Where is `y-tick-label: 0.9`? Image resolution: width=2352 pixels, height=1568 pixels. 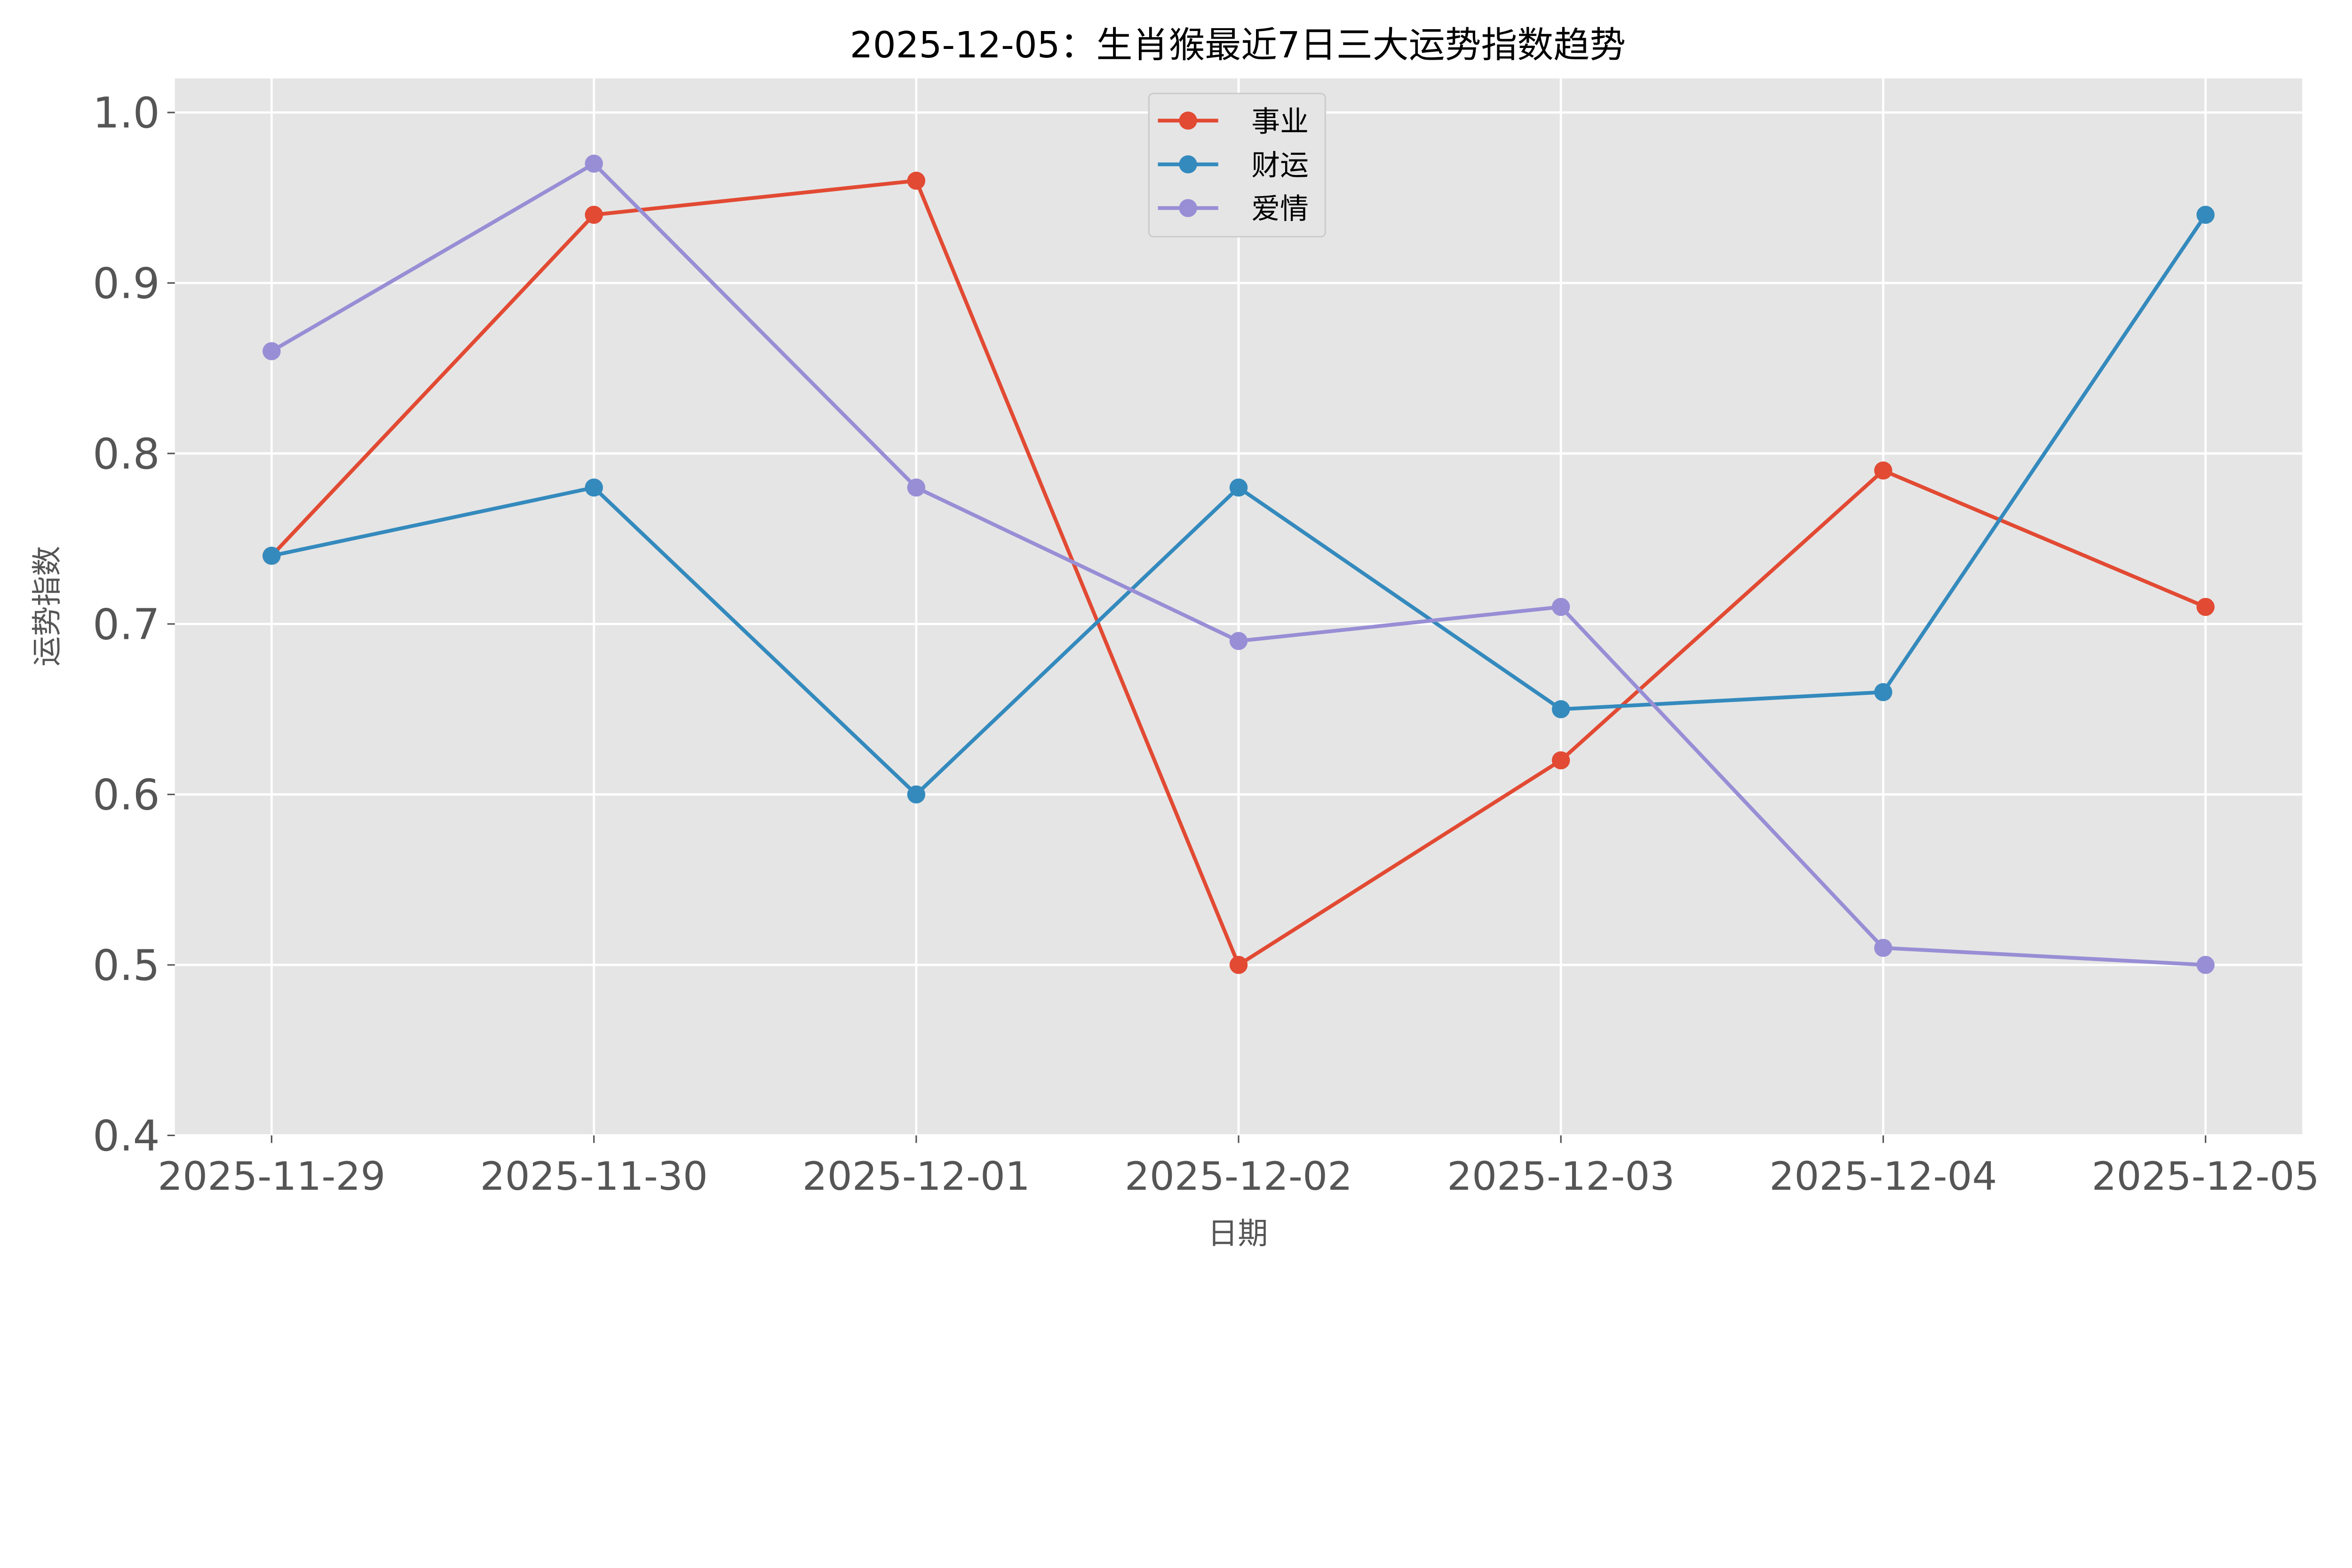 y-tick-label: 0.9 is located at coordinates (126, 284).